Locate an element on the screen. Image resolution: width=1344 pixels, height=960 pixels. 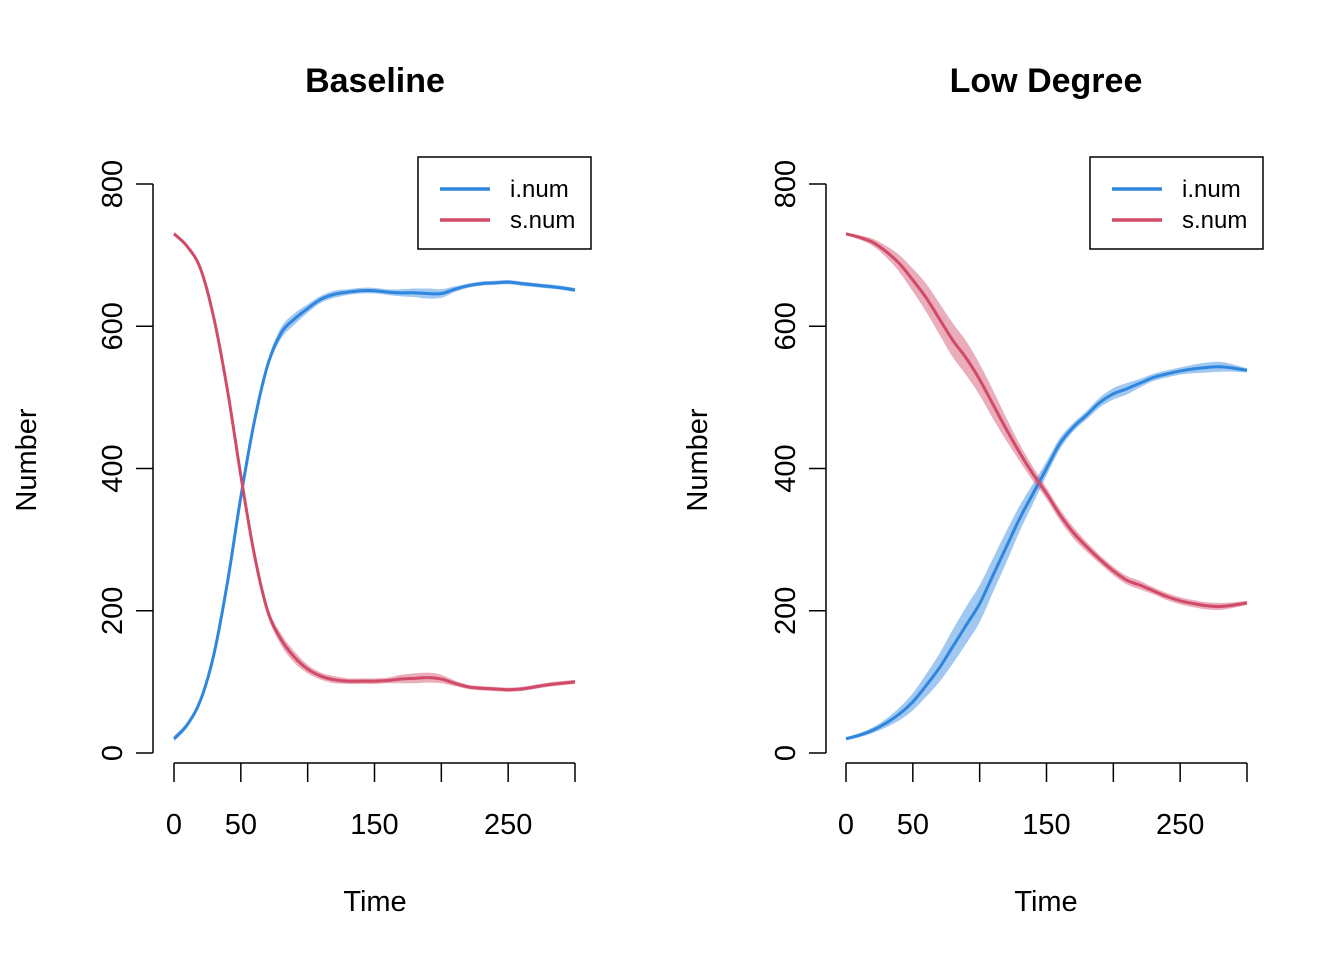
chart-title: Low Degree is located at coordinates (1046, 81).